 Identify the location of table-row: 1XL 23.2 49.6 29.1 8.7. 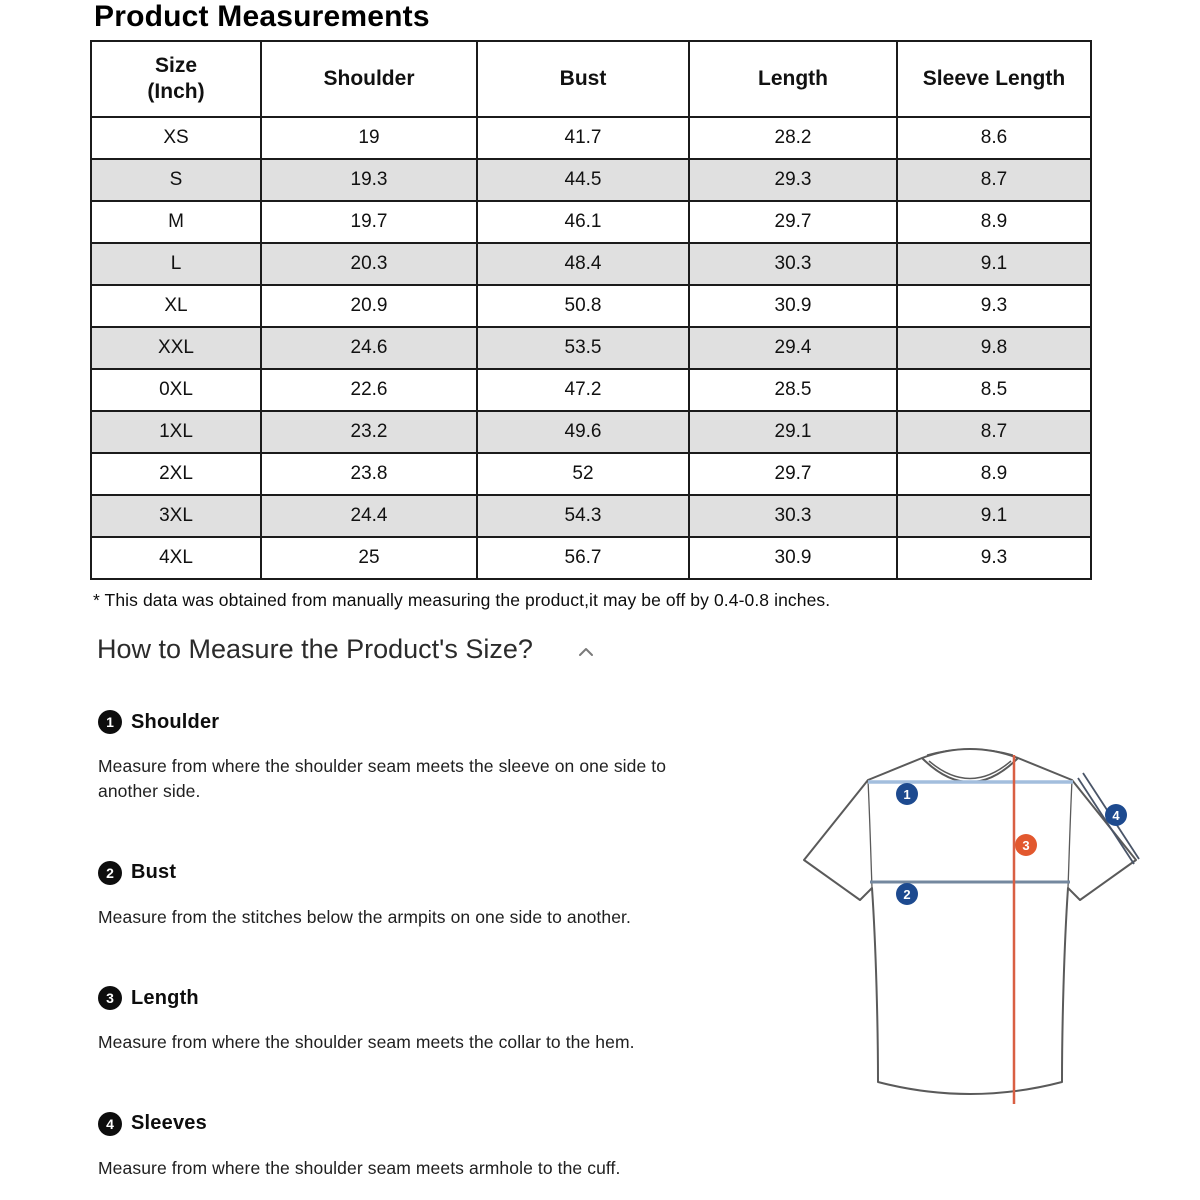
(591, 432).